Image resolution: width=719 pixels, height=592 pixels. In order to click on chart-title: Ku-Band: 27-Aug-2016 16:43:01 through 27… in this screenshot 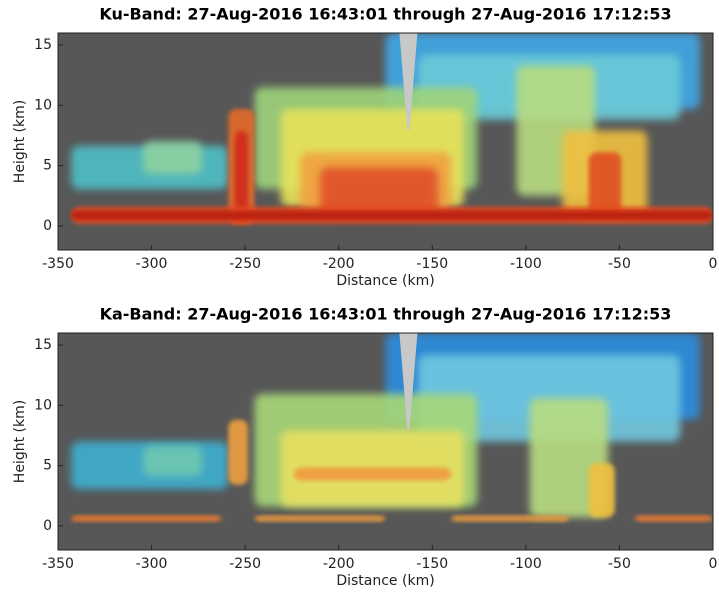, I will do `click(385, 14)`.